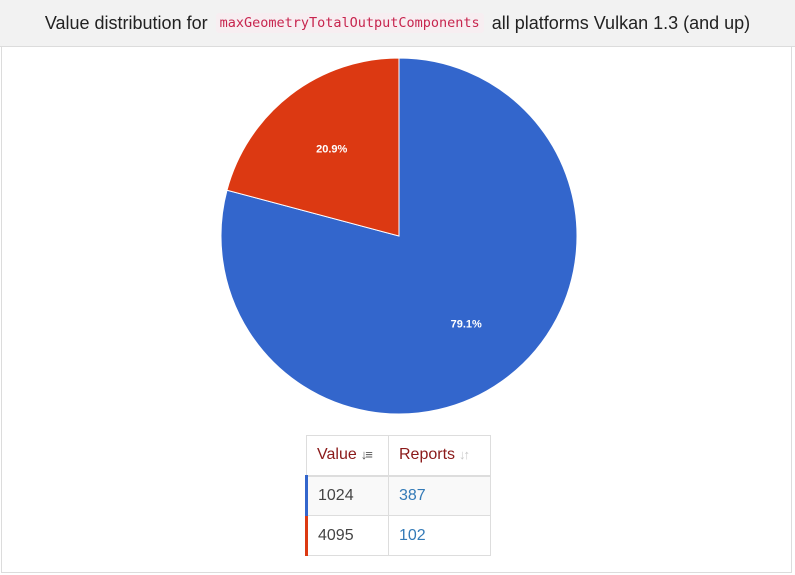 This screenshot has height=575, width=795. What do you see at coordinates (349, 23) in the screenshot?
I see `property-name: maxGeometryTotalOutputComponents` at bounding box center [349, 23].